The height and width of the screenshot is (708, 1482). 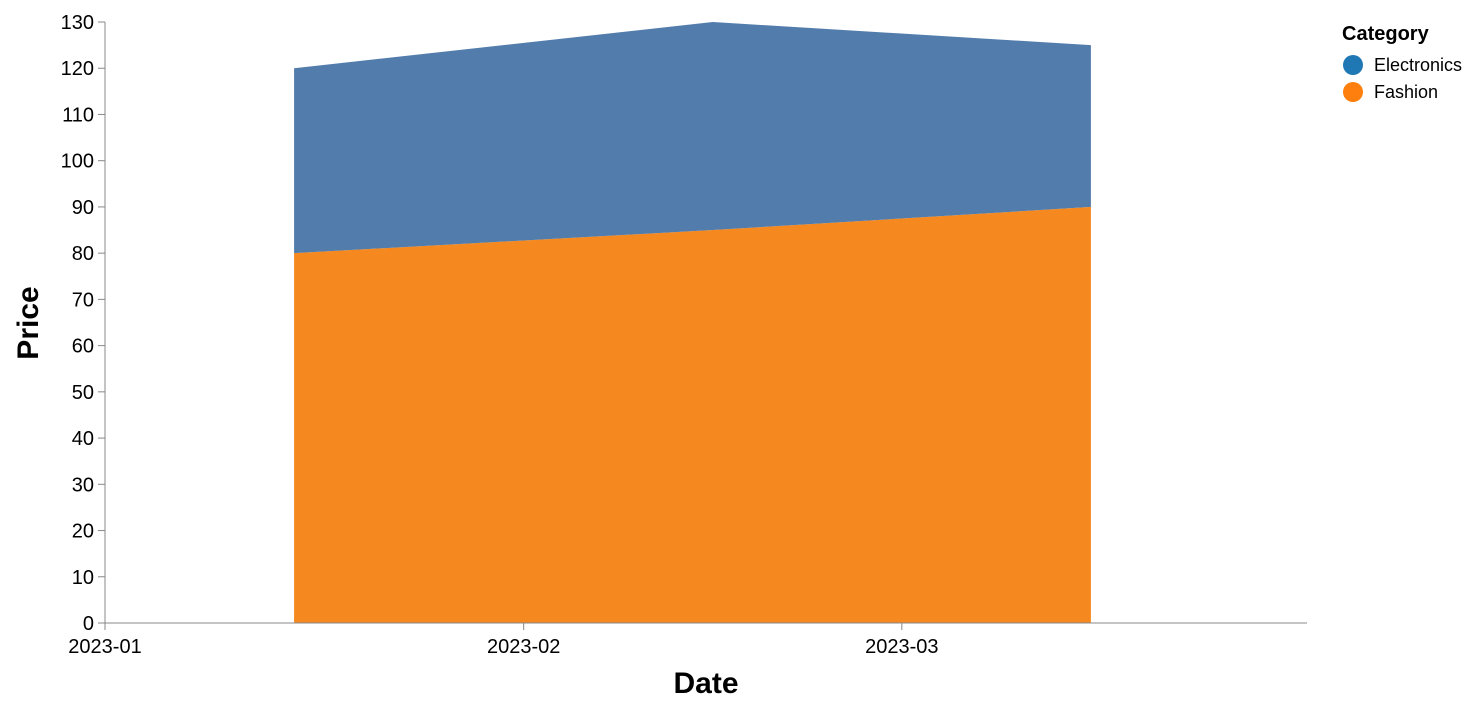 What do you see at coordinates (83, 578) in the screenshot?
I see `y-tick-label: 10` at bounding box center [83, 578].